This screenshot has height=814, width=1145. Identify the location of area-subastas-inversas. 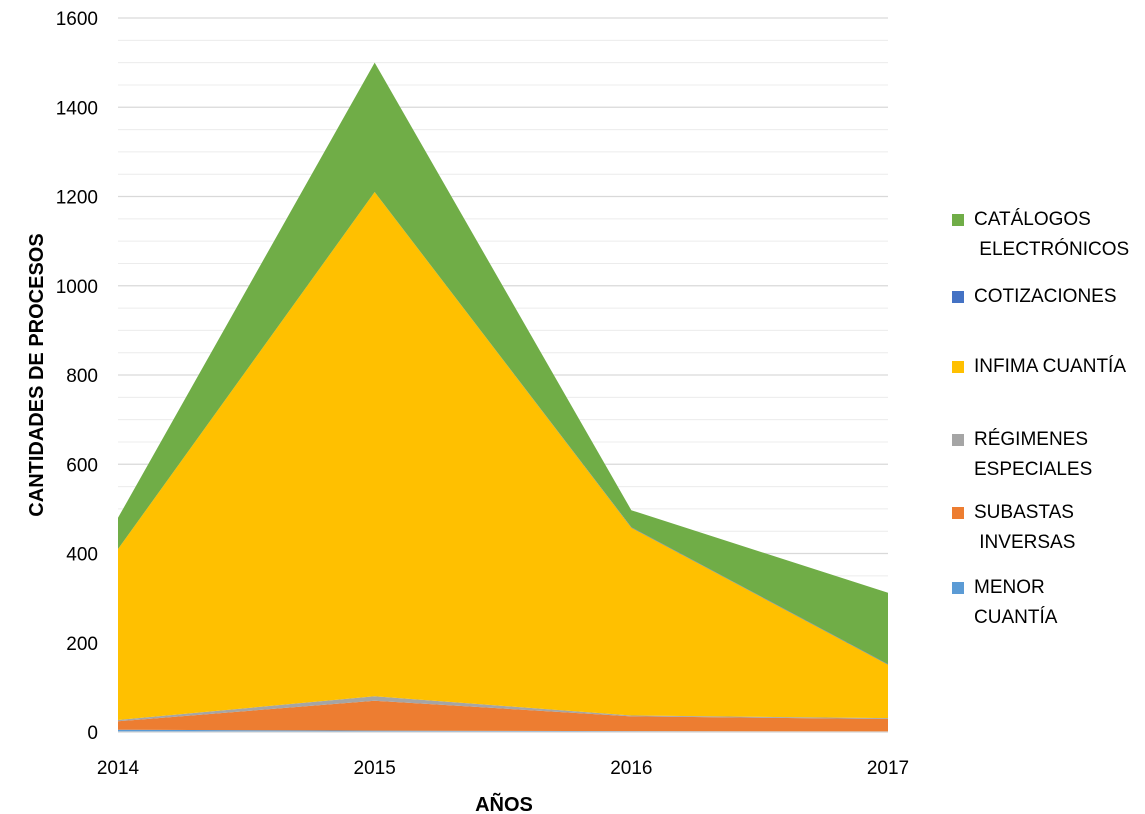
(503, 716).